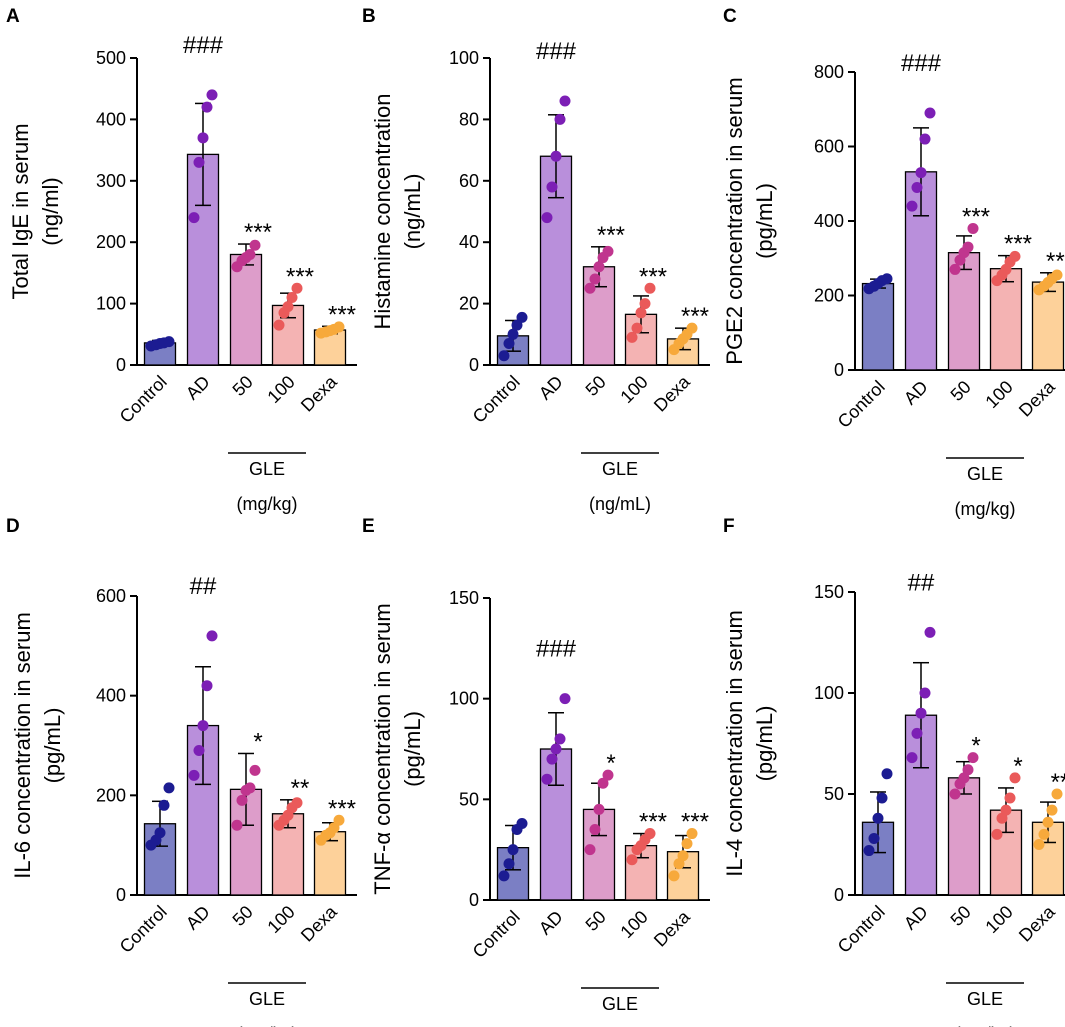 The width and height of the screenshot is (1065, 1027). What do you see at coordinates (729, 526) in the screenshot?
I see `panel-letter: F` at bounding box center [729, 526].